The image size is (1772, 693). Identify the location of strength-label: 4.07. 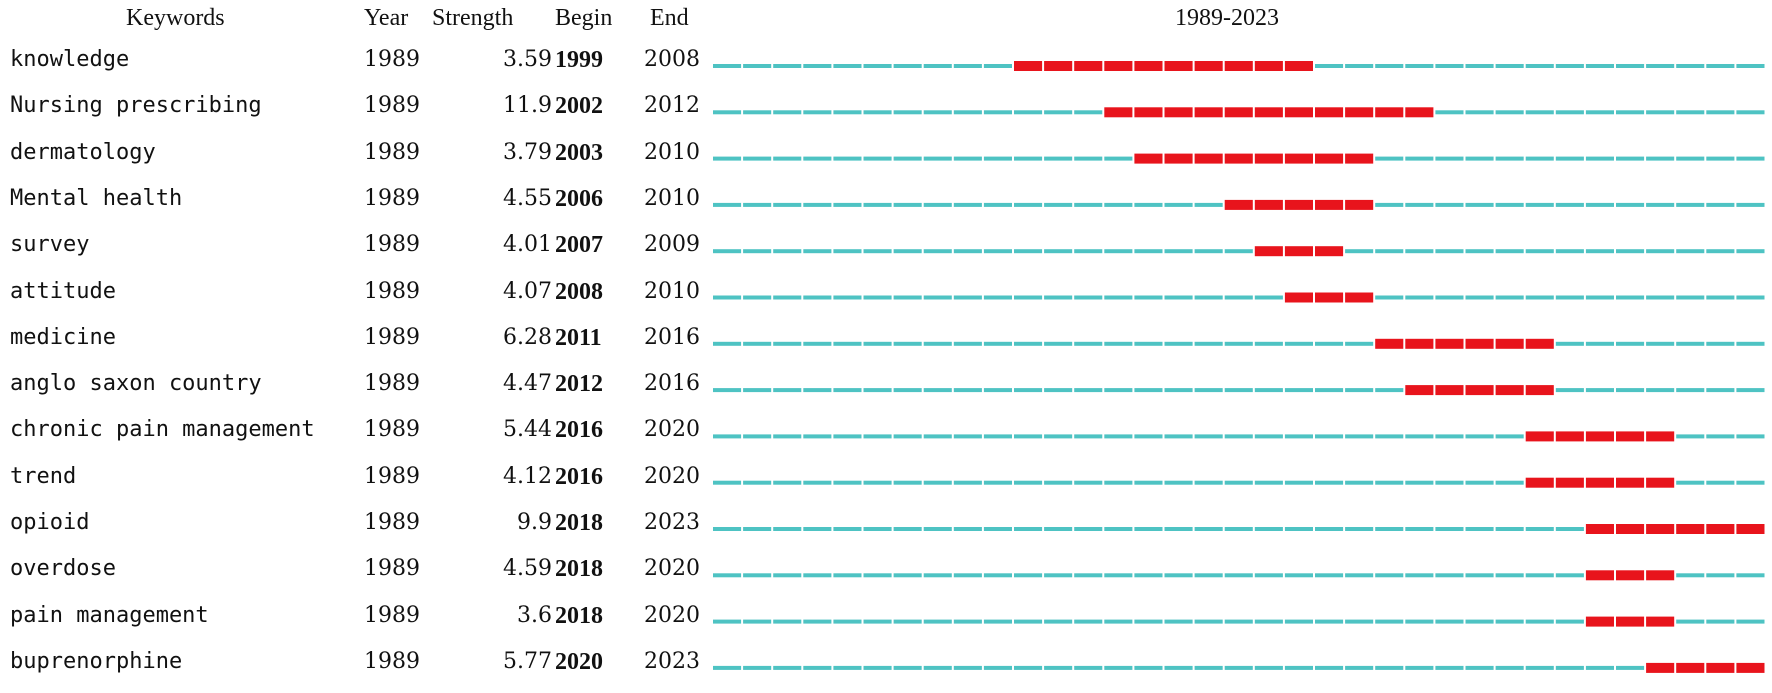
(527, 291).